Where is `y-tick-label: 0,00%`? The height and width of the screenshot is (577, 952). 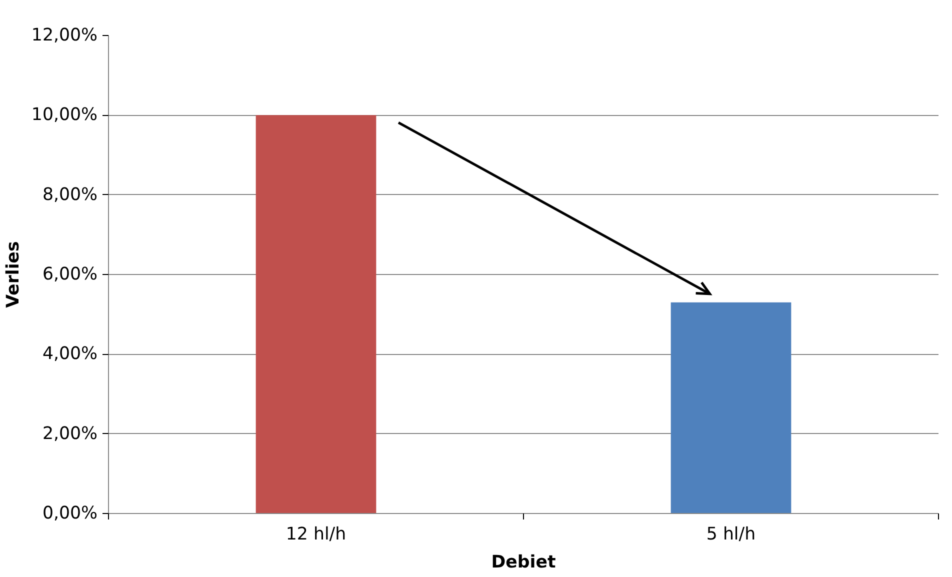
y-tick-label: 0,00% is located at coordinates (70, 514).